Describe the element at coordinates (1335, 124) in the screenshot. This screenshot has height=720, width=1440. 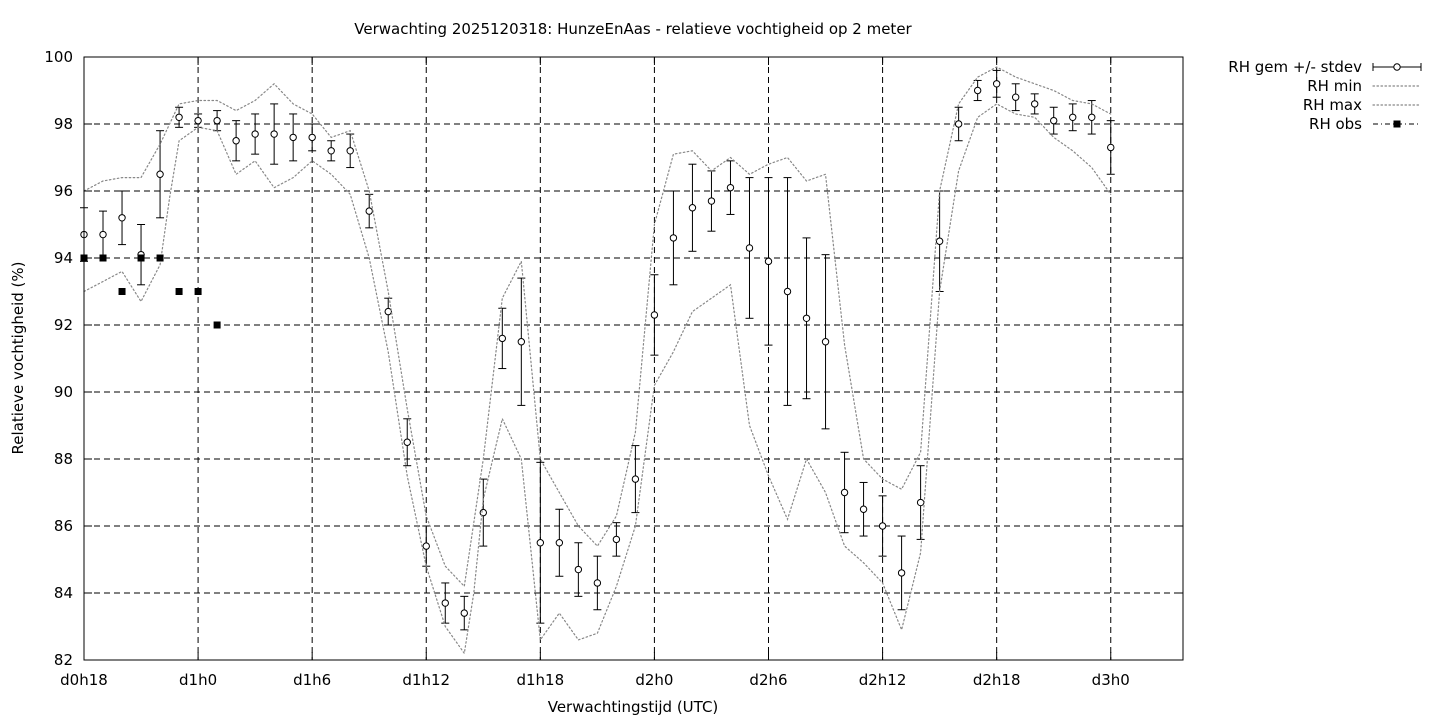
I see `legend-label: RH obs` at that location.